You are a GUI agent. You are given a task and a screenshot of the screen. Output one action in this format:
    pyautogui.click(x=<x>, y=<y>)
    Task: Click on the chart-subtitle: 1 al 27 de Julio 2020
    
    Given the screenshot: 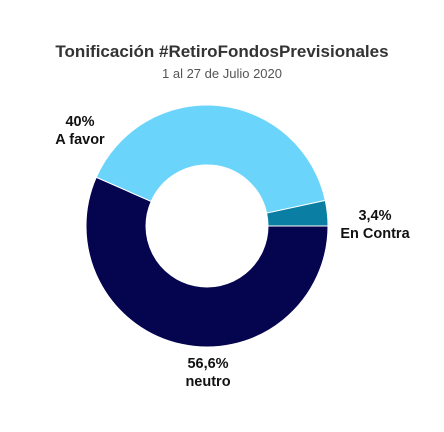 What is the action you would take?
    pyautogui.click(x=222, y=73)
    